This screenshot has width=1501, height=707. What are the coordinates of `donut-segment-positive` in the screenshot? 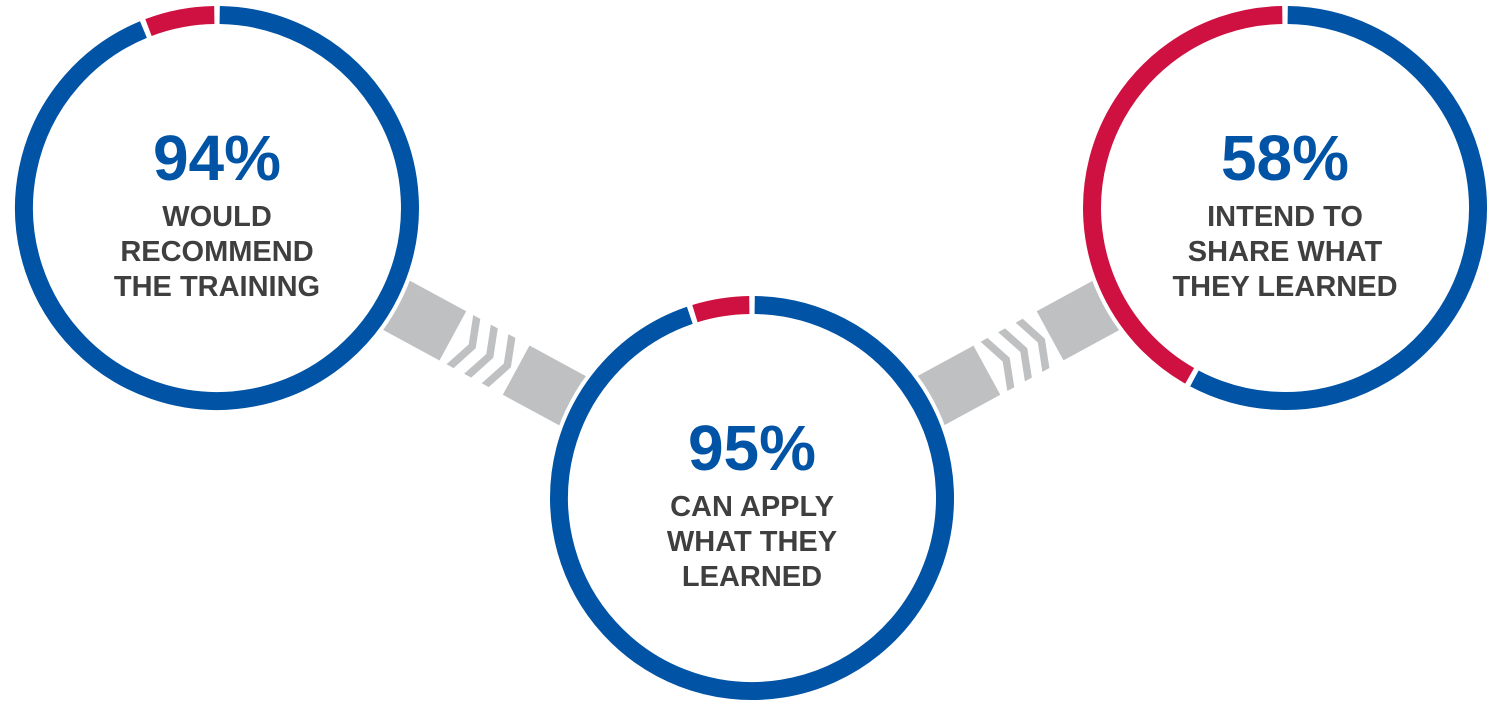 It's located at (1338, 208).